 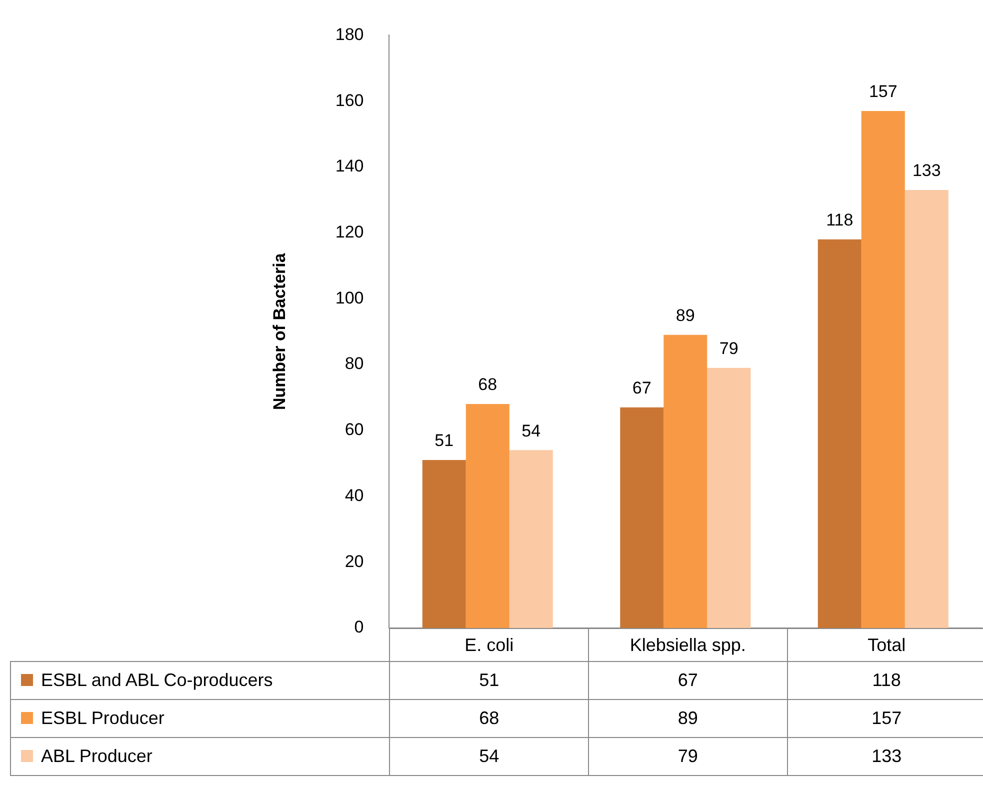 I want to click on data-label: 157, so click(x=883, y=92).